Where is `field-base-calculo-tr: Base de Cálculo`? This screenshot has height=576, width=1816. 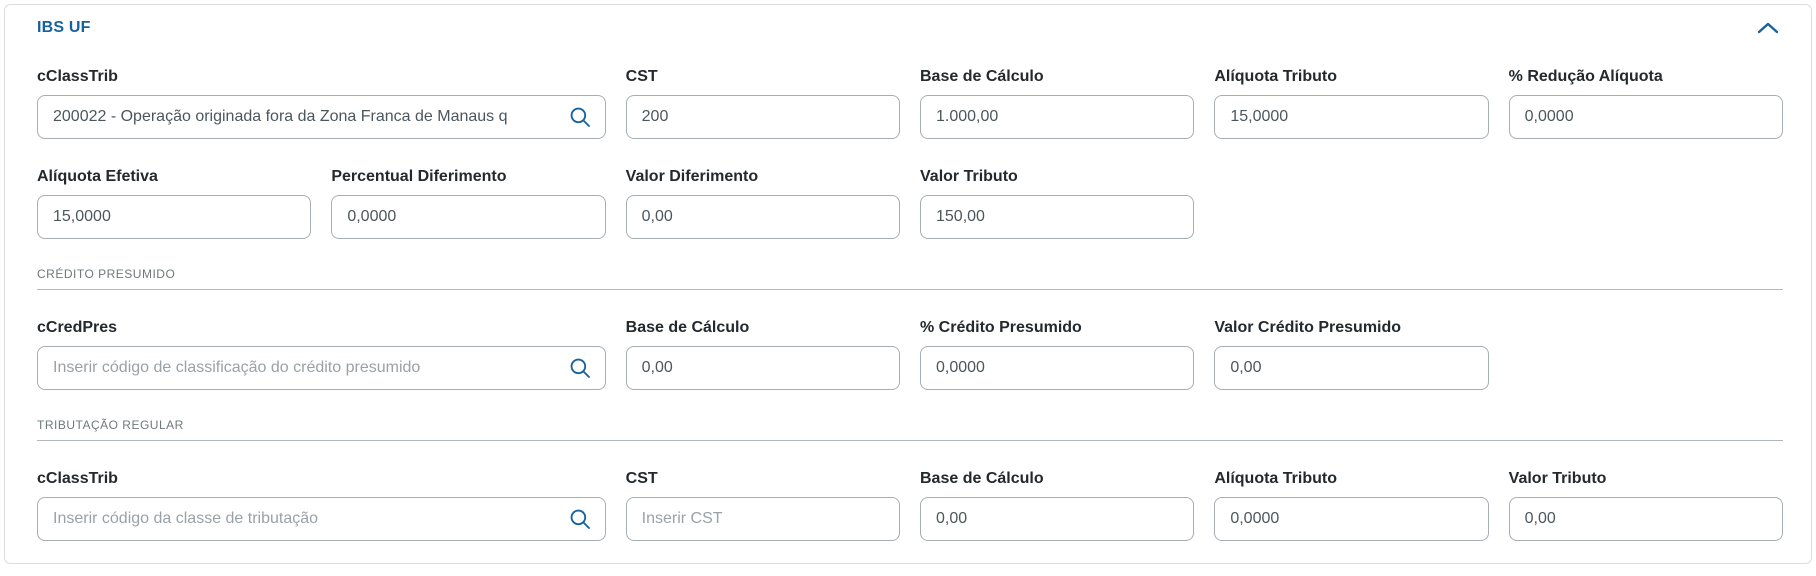 field-base-calculo-tr: Base de Cálculo is located at coordinates (1057, 505).